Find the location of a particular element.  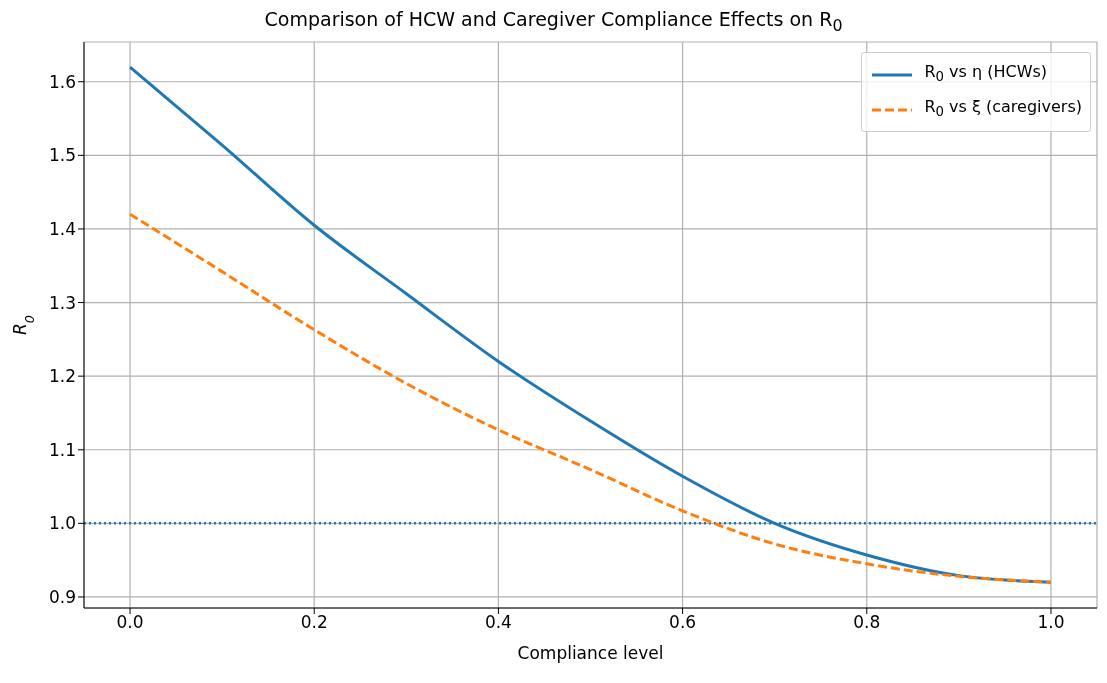

chart-title: Comparison of HCW and Caregiver Compliance Effects on R$_{0}$ is located at coordinates (553, 22).